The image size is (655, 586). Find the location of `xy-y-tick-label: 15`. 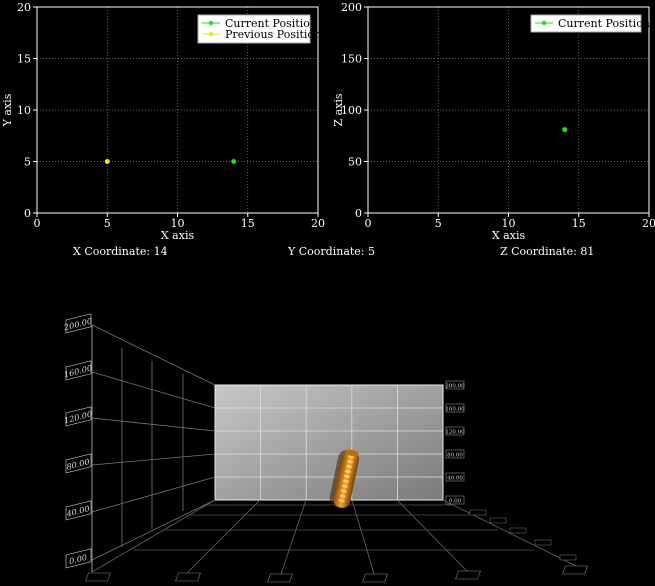

xy-y-tick-label: 15 is located at coordinates (24, 59).